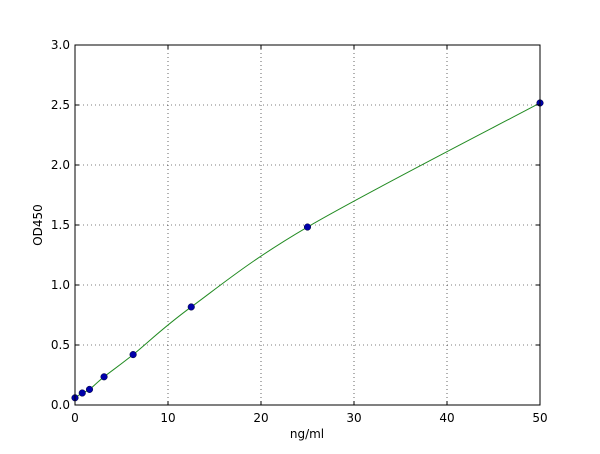  I want to click on y-tick-label: 0.5, so click(60, 345).